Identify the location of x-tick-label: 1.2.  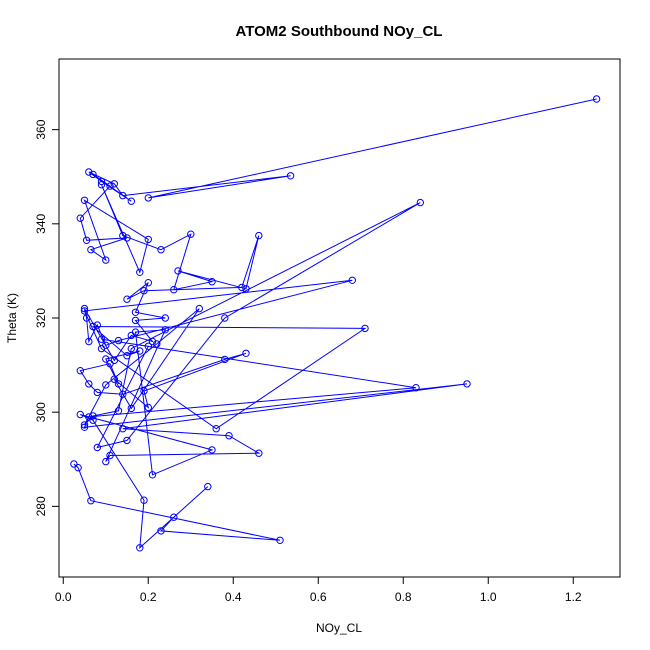
(573, 597).